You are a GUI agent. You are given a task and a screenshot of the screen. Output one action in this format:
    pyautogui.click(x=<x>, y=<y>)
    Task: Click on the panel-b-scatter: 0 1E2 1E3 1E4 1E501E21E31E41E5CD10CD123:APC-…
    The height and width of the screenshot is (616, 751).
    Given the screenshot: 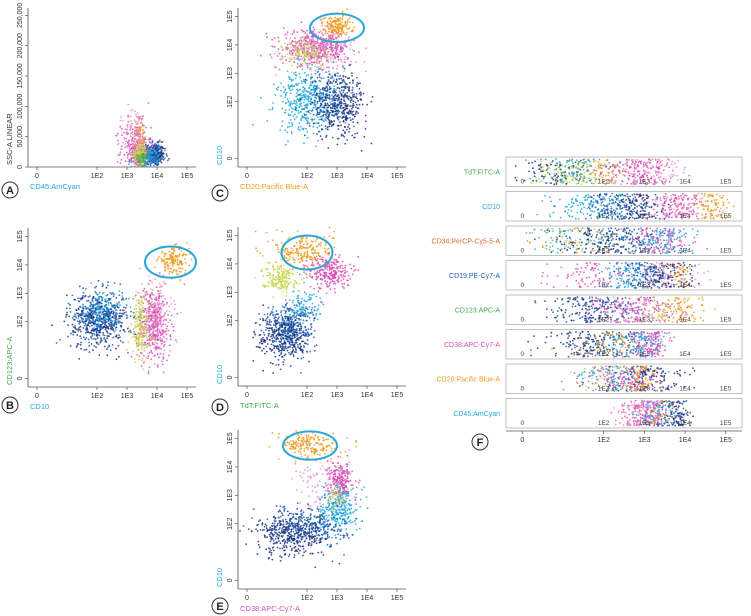 What is the action you would take?
    pyautogui.click(x=99, y=321)
    